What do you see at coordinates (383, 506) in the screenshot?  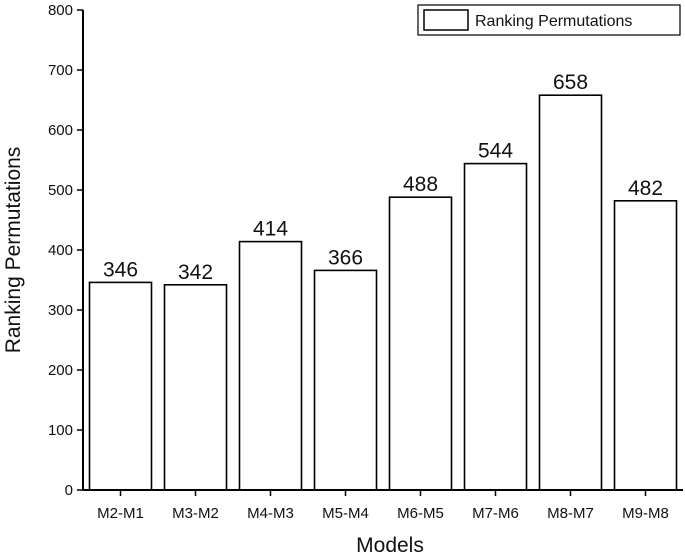 I see `x-axis-ticks: M2-M1 M3-M2 M4-M3 M5-M4 M6-M5 M7-M6 M8-M7 M9-M8` at bounding box center [383, 506].